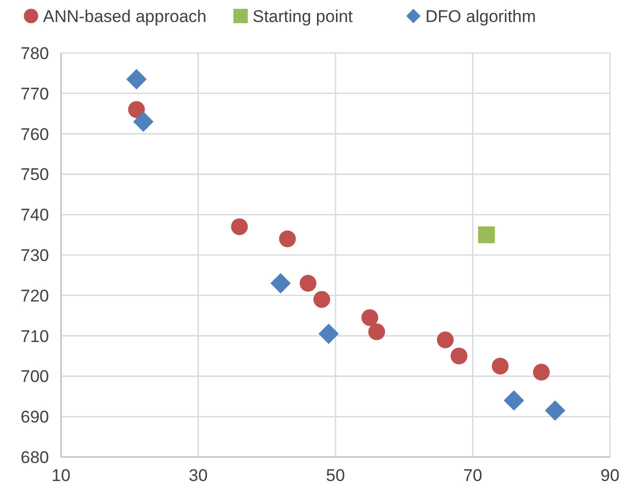  Describe the element at coordinates (198, 475) in the screenshot. I see `x-tick-label: 30` at that location.